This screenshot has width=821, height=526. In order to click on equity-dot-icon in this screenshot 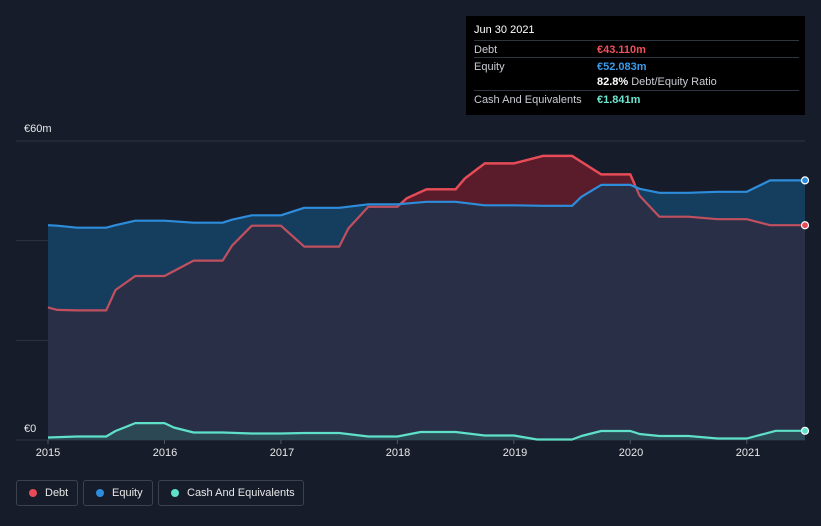, I will do `click(100, 493)`.